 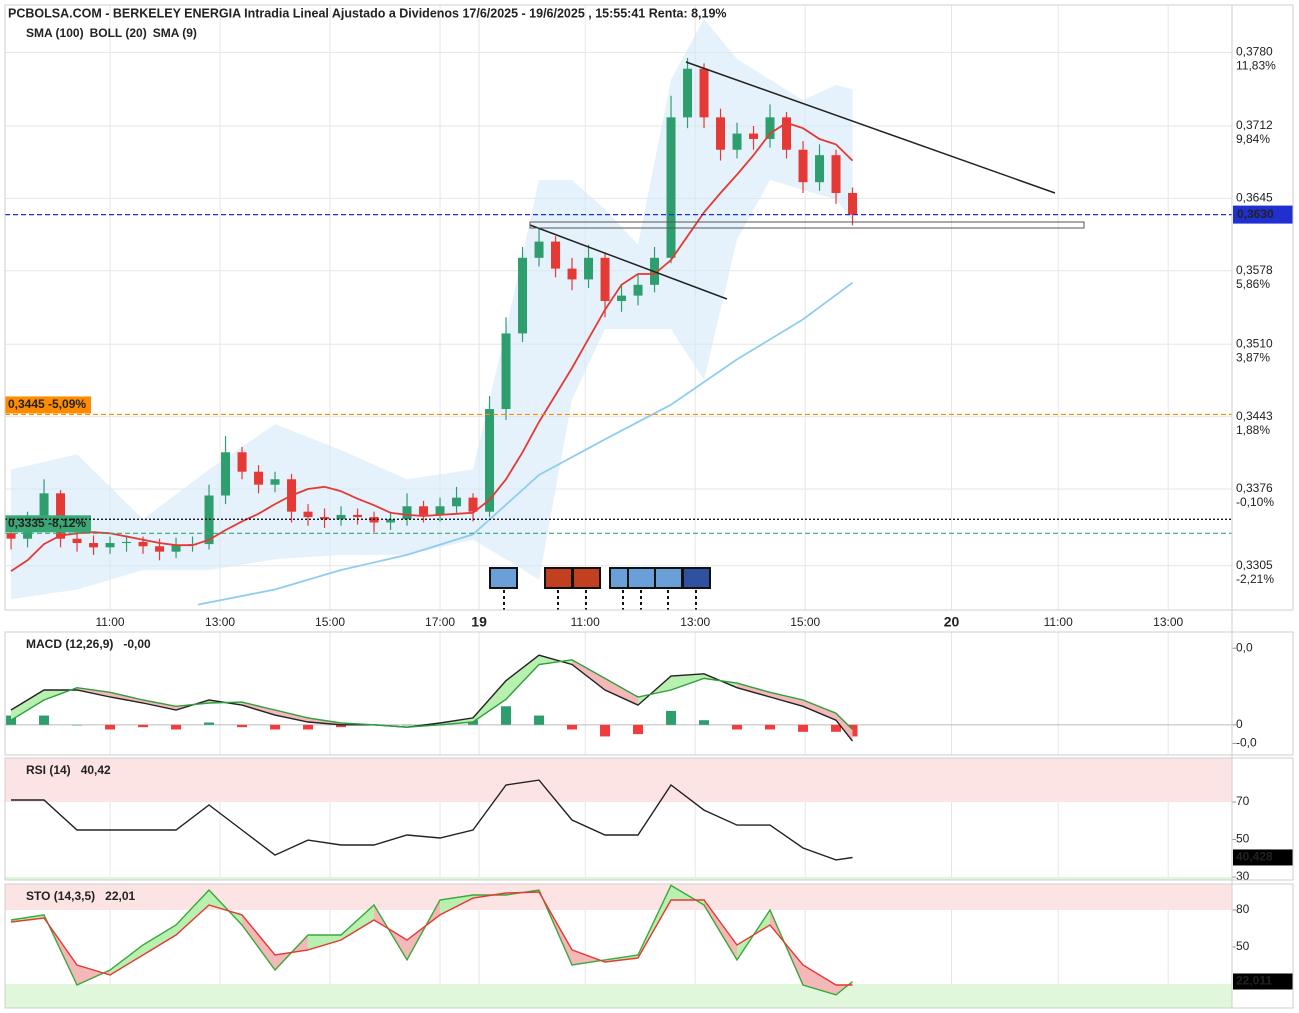 I want to click on y-tick-label: 0, so click(x=1239, y=724).